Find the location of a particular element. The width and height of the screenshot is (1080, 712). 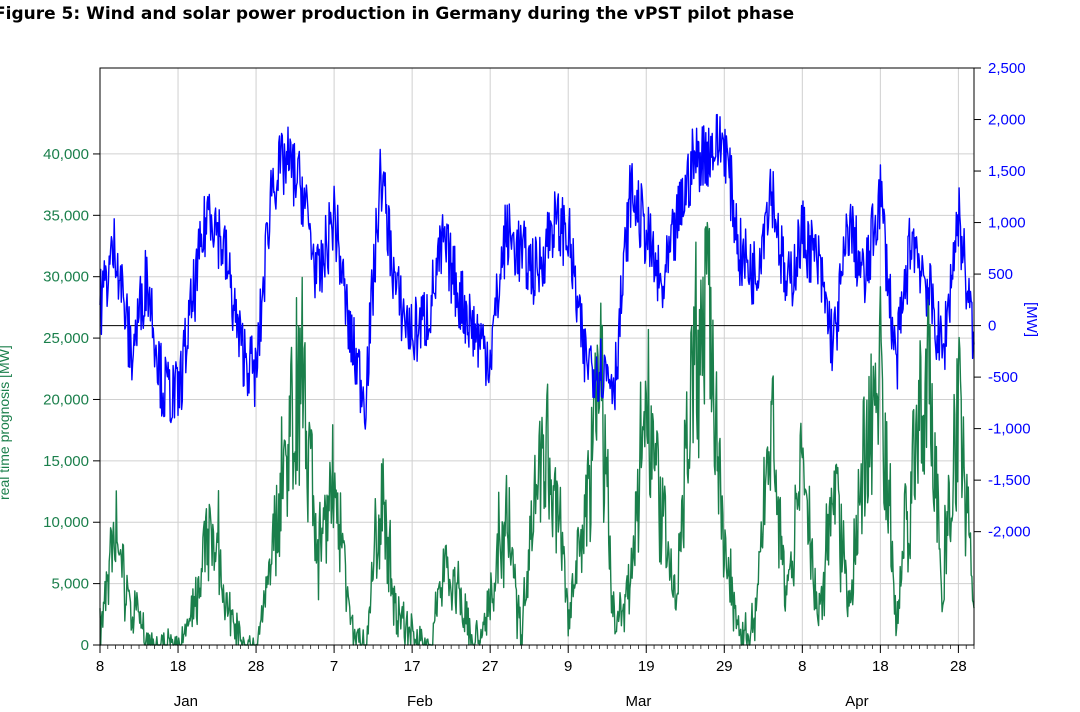

x-axis: 8 18 28 7 17 27 9 19 29 8 18 28 Jan Feb Mar Apr is located at coordinates (535, 677).